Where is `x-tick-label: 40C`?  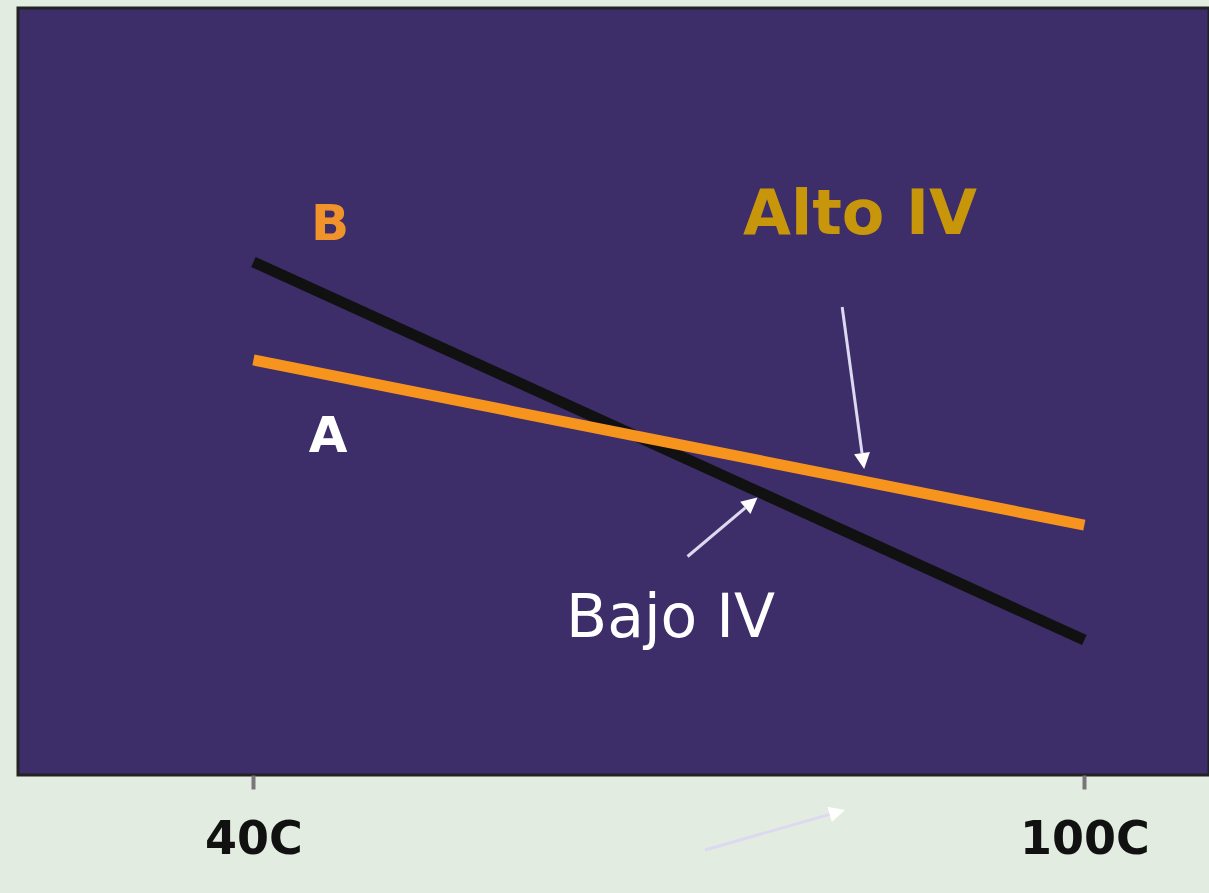 x-tick-label: 40C is located at coordinates (254, 837).